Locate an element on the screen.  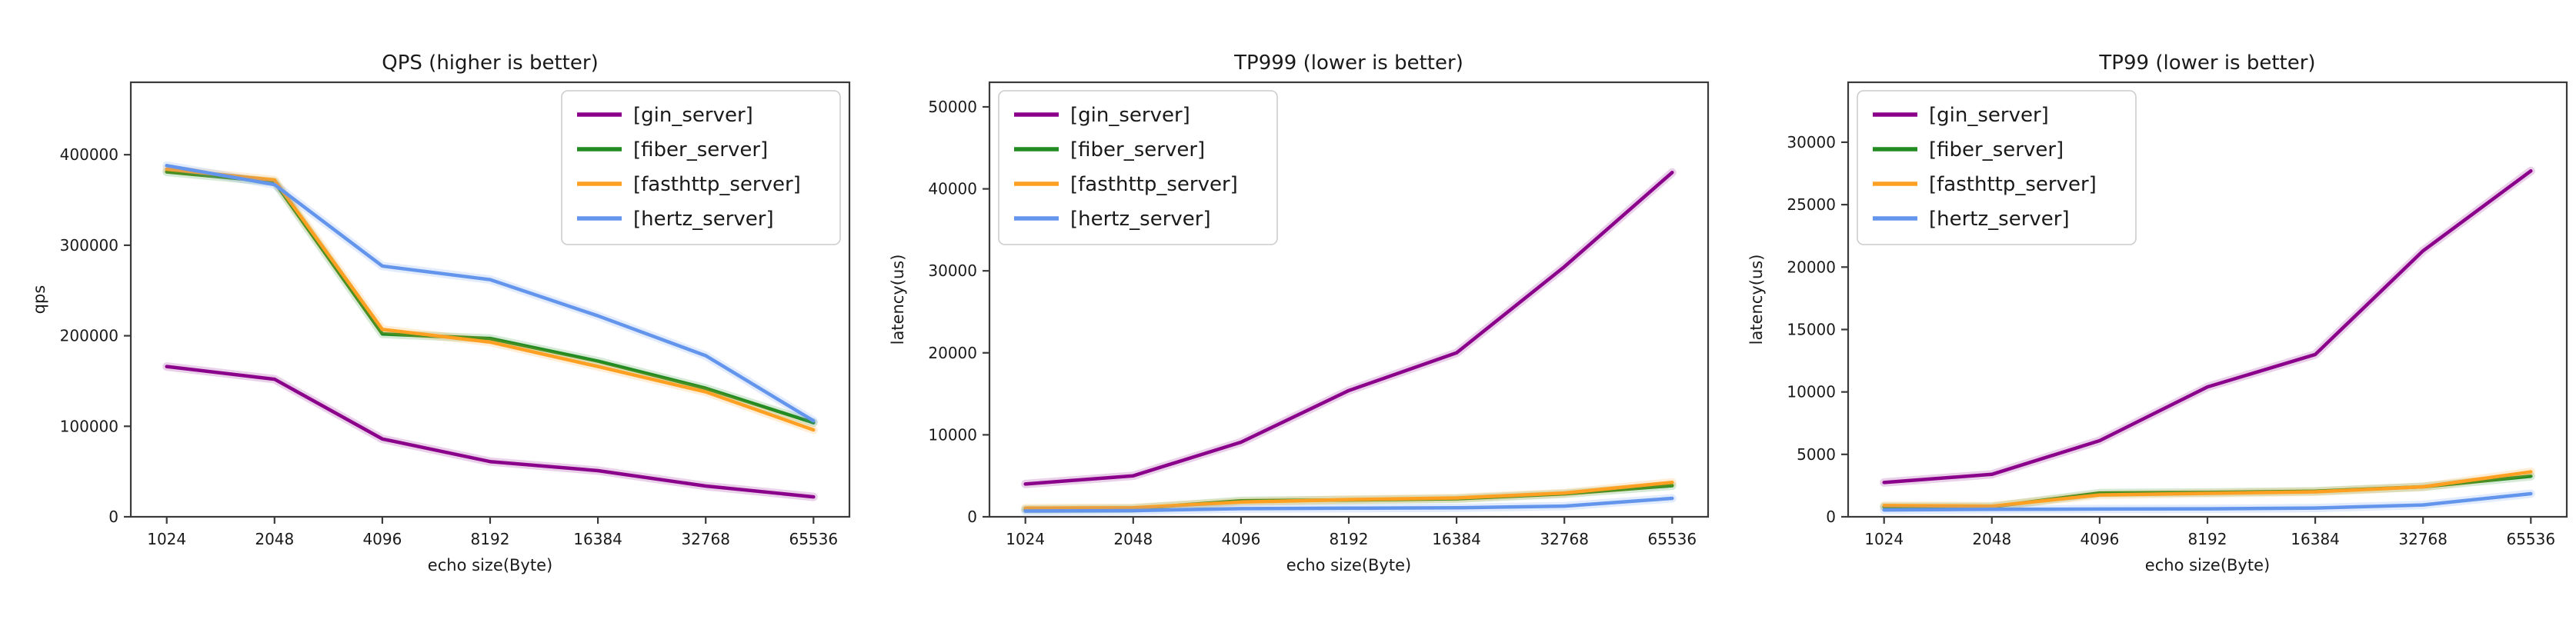
chart-title: TP999 (lower is better) is located at coordinates (1348, 63).